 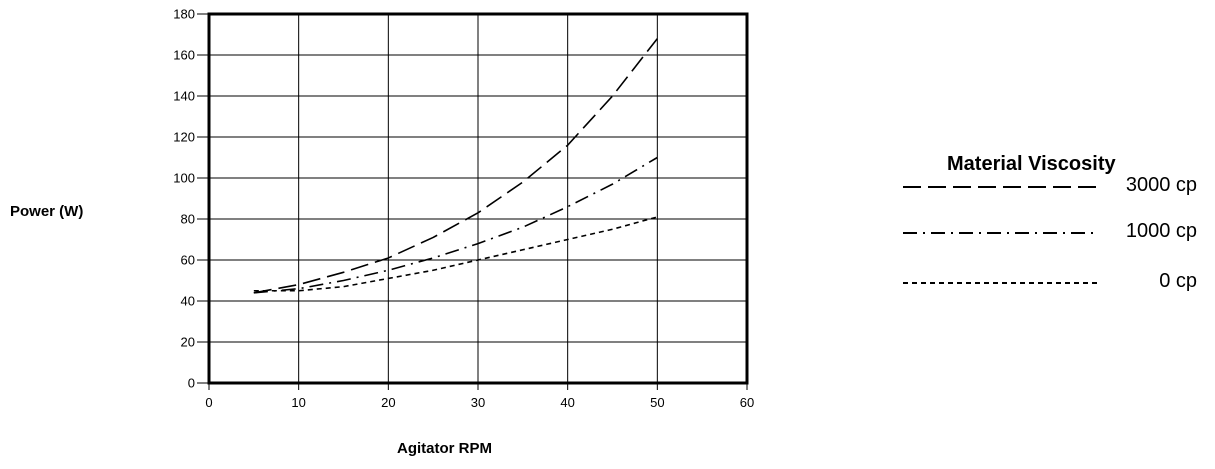 What do you see at coordinates (657, 402) in the screenshot?
I see `x-tick-label: 50` at bounding box center [657, 402].